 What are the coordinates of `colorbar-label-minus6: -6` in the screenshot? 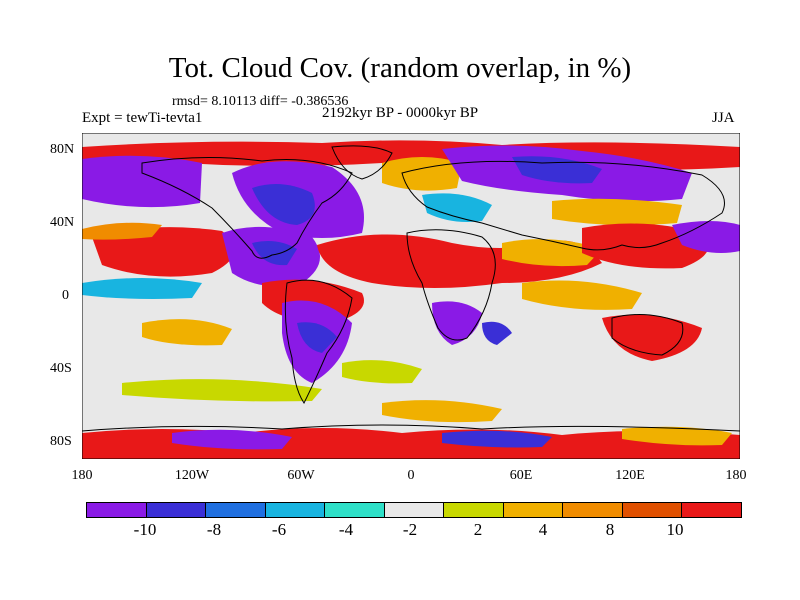 It's located at (279, 529).